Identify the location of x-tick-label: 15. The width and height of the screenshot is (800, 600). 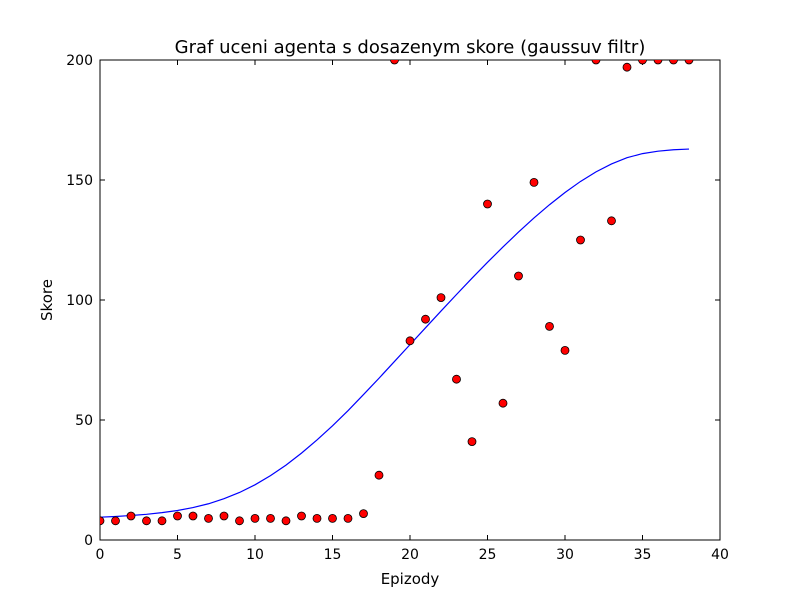
(333, 555).